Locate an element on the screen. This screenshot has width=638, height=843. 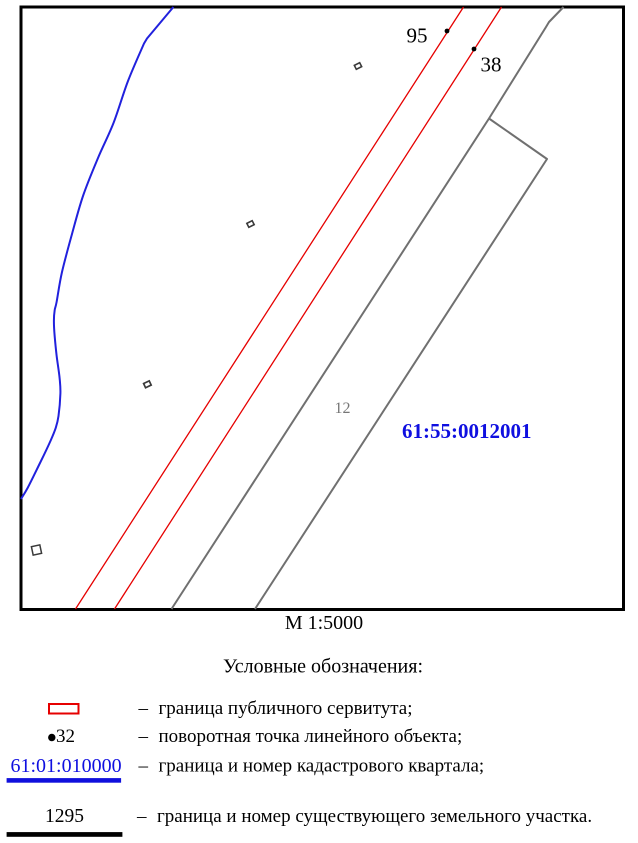
svg-text: 61:55:0012001 is located at coordinates (467, 431).